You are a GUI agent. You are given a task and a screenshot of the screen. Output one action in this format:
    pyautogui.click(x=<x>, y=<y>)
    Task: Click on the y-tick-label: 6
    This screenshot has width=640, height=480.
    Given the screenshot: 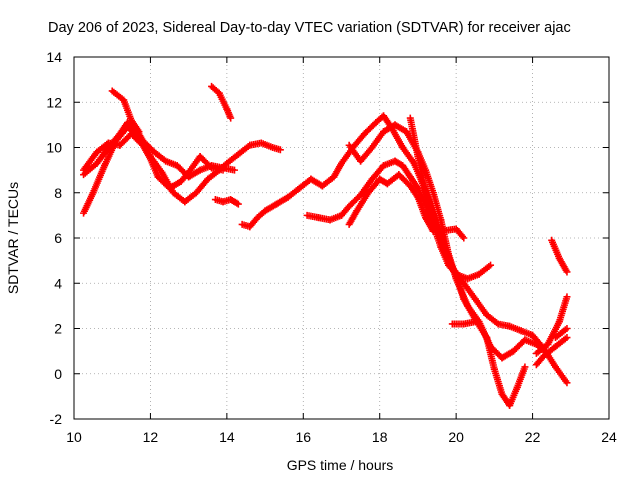 What is the action you would take?
    pyautogui.click(x=58, y=238)
    